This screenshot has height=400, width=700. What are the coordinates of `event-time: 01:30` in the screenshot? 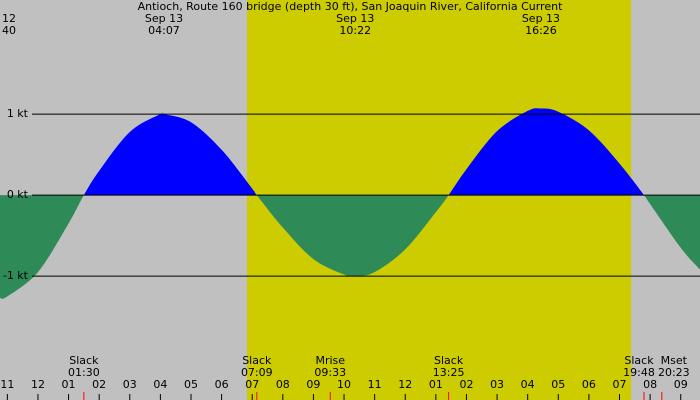 It's located at (84, 372).